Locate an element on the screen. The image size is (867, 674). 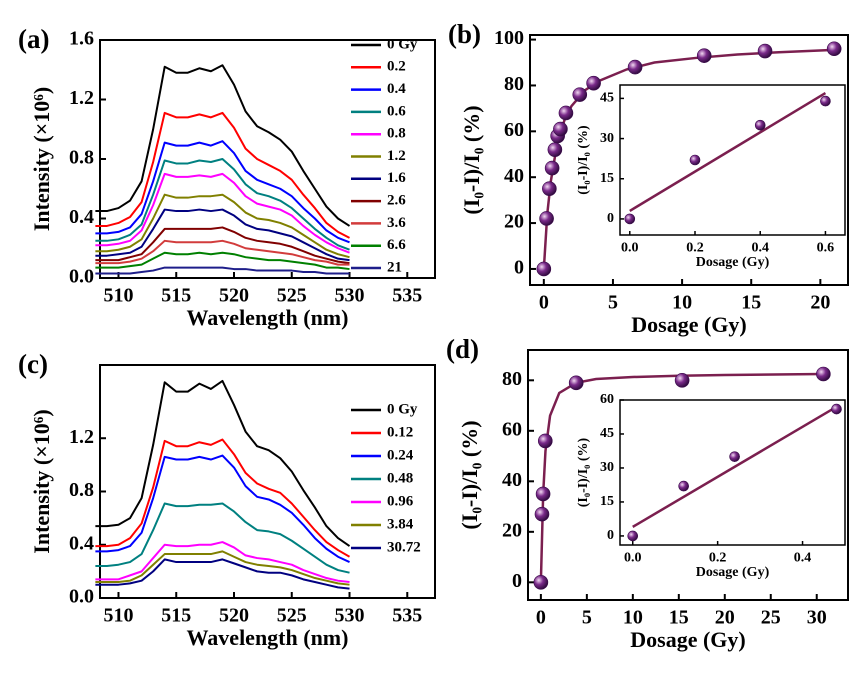
x-tick-label: 30 is located at coordinates (817, 618).